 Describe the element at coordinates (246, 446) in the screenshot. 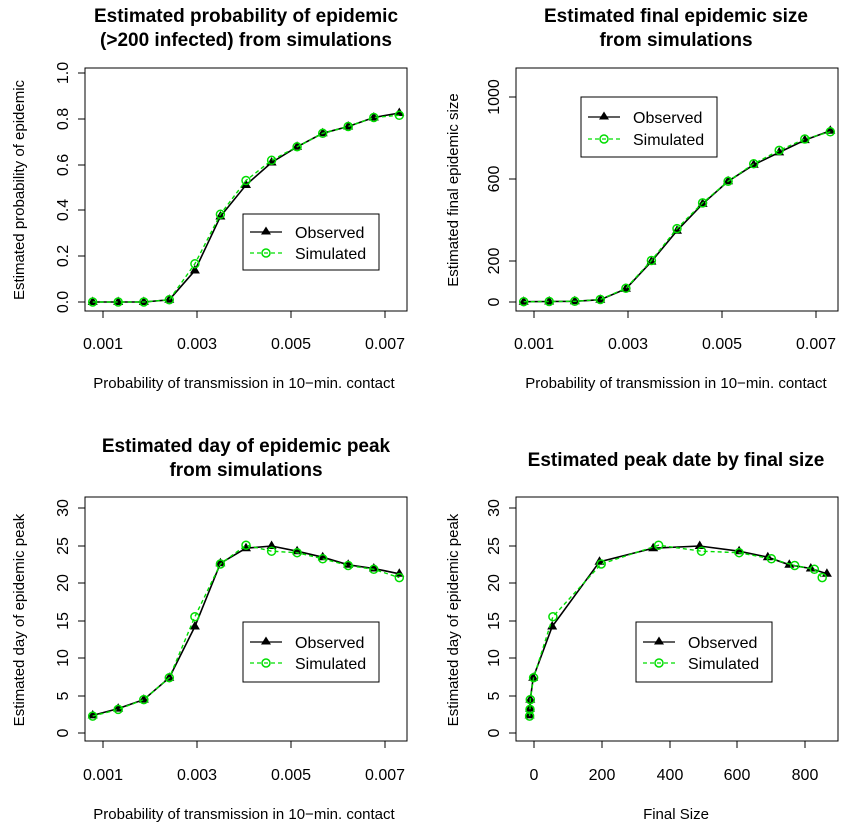

I see `chart-title-line-1: Estimated day of epidemic peak` at that location.